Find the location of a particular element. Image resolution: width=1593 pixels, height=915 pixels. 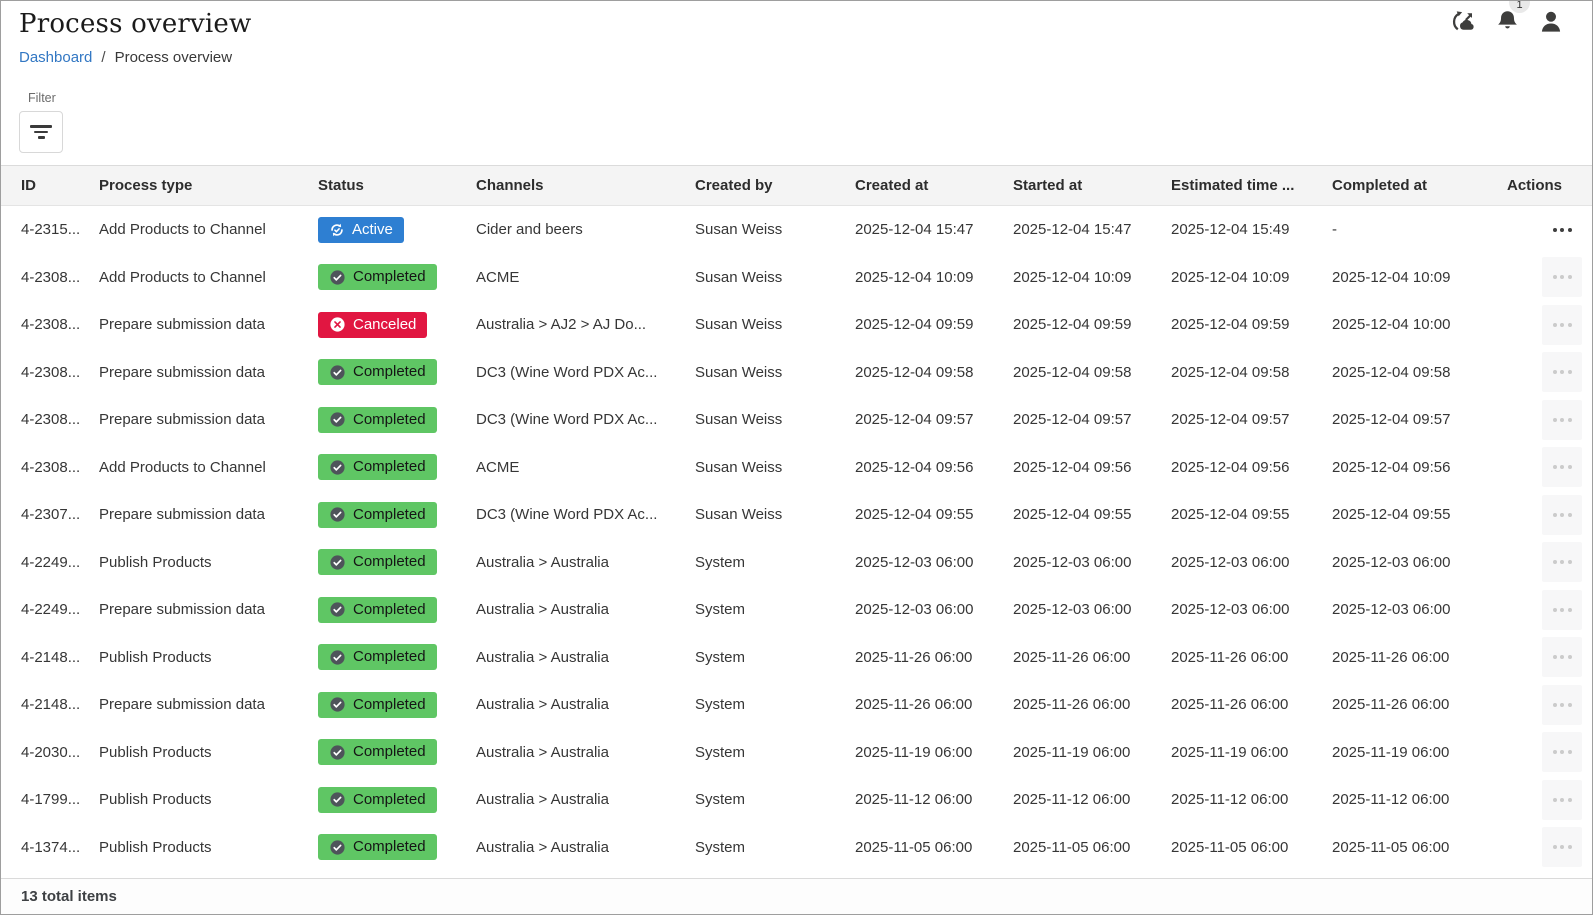

breadcrumb-dashboard-link: Dashboard is located at coordinates (56, 57).